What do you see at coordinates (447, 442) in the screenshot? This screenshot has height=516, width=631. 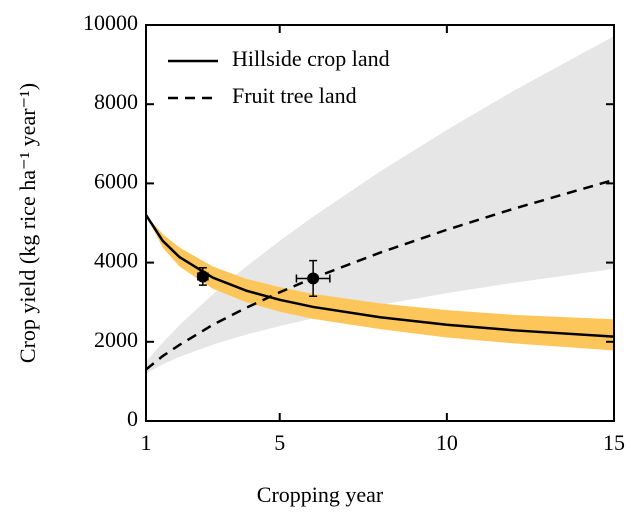 I see `x-tick-label: 10` at bounding box center [447, 442].